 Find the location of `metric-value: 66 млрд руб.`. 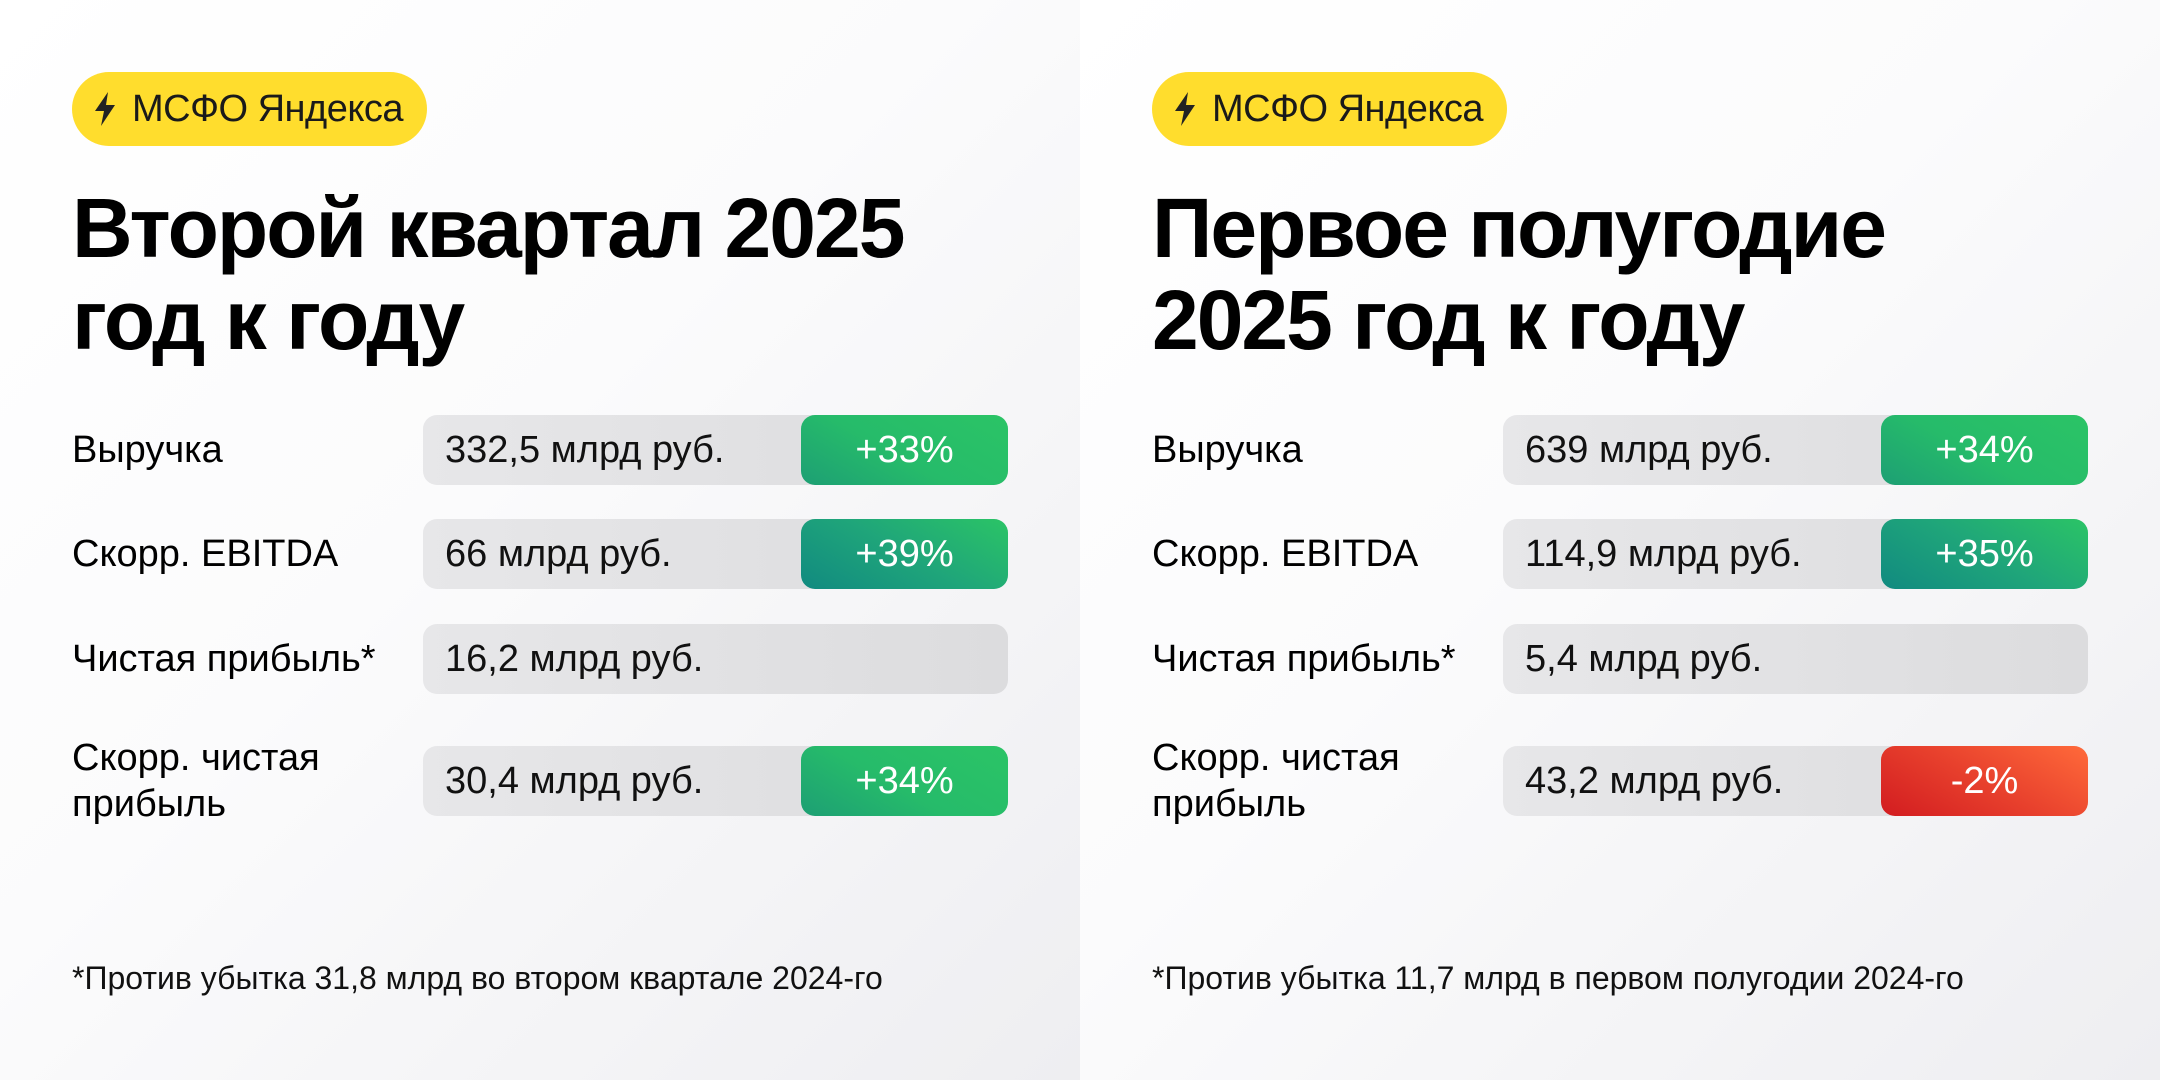

metric-value: 66 млрд руб. is located at coordinates (558, 554).